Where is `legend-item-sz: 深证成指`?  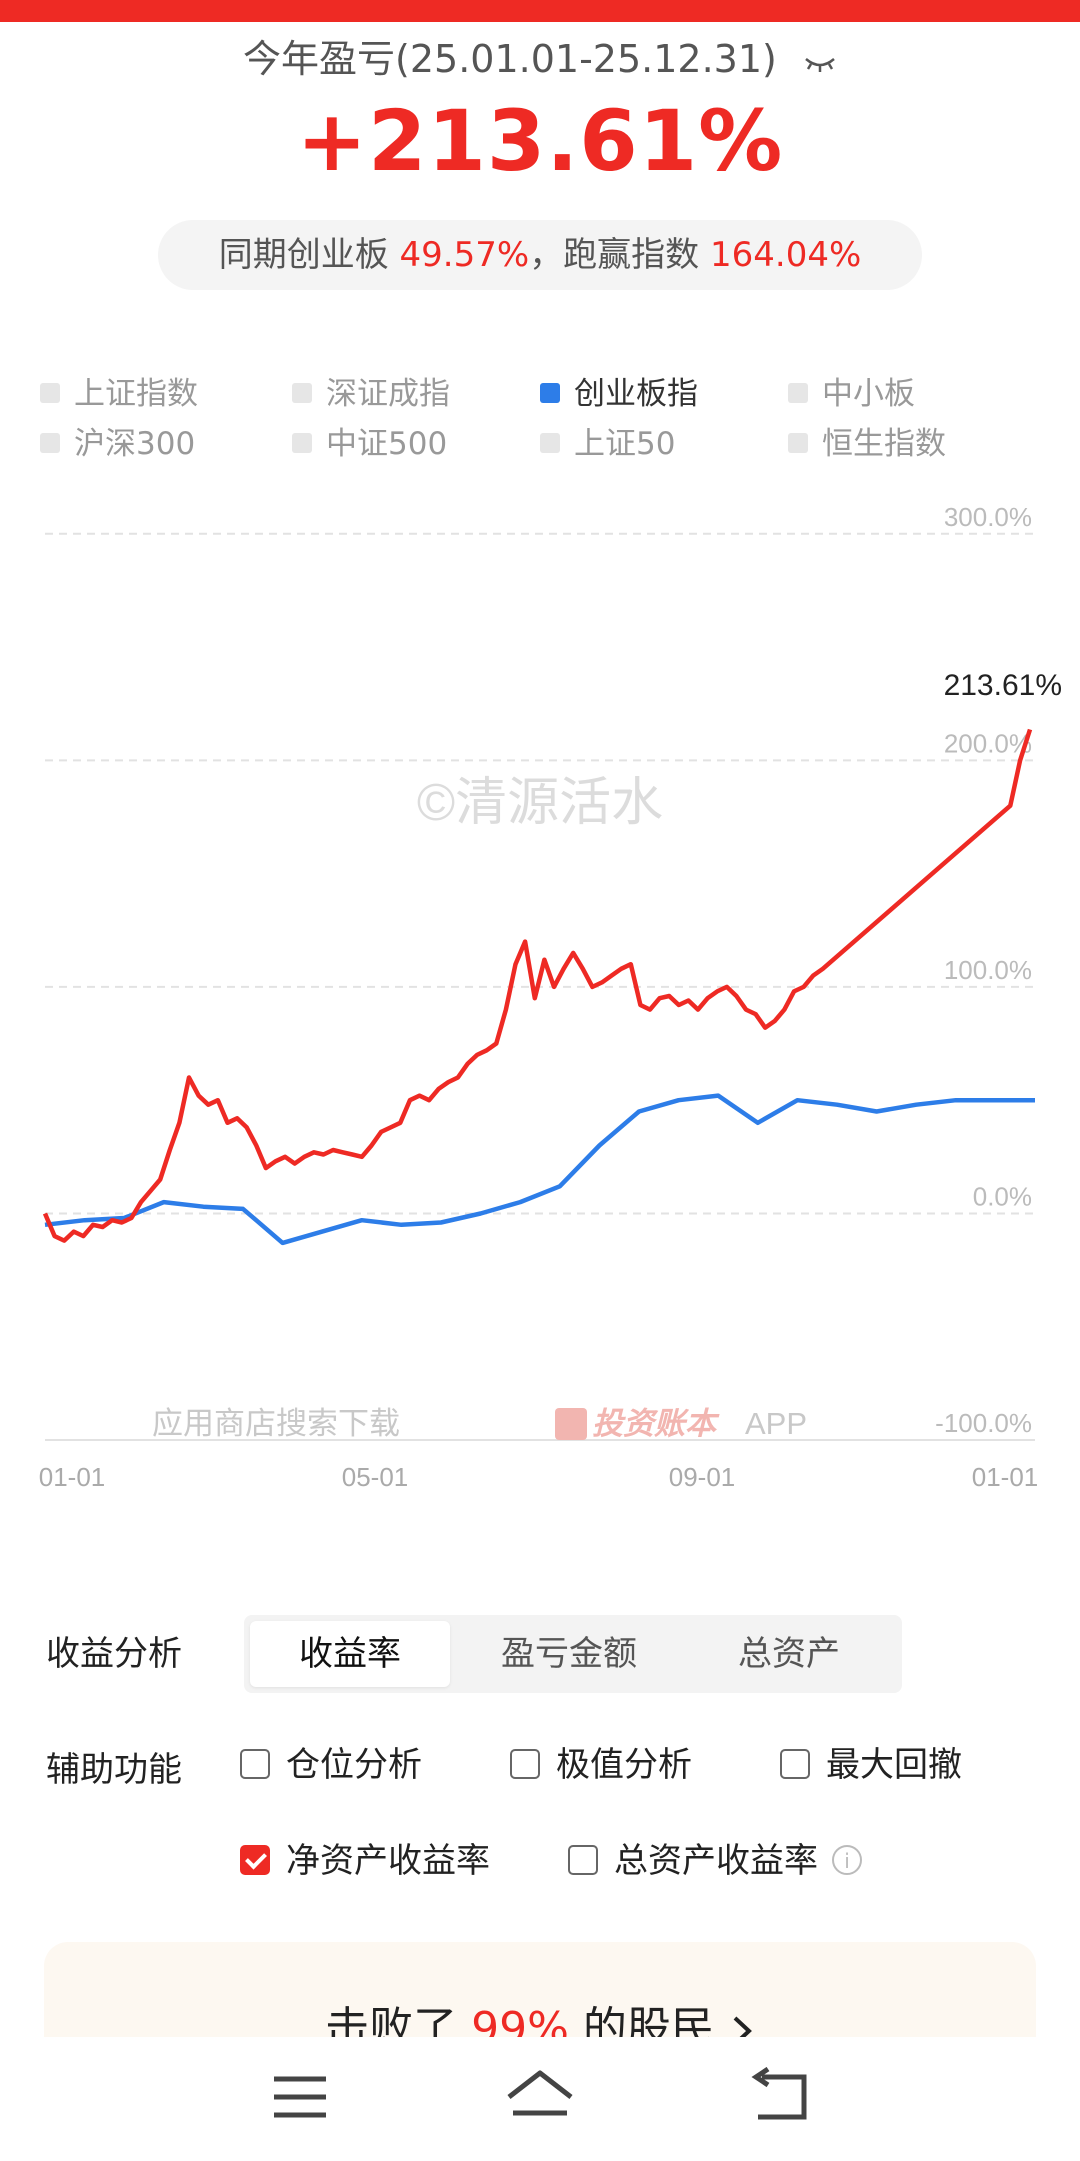 legend-item-sz: 深证成指 is located at coordinates (371, 394).